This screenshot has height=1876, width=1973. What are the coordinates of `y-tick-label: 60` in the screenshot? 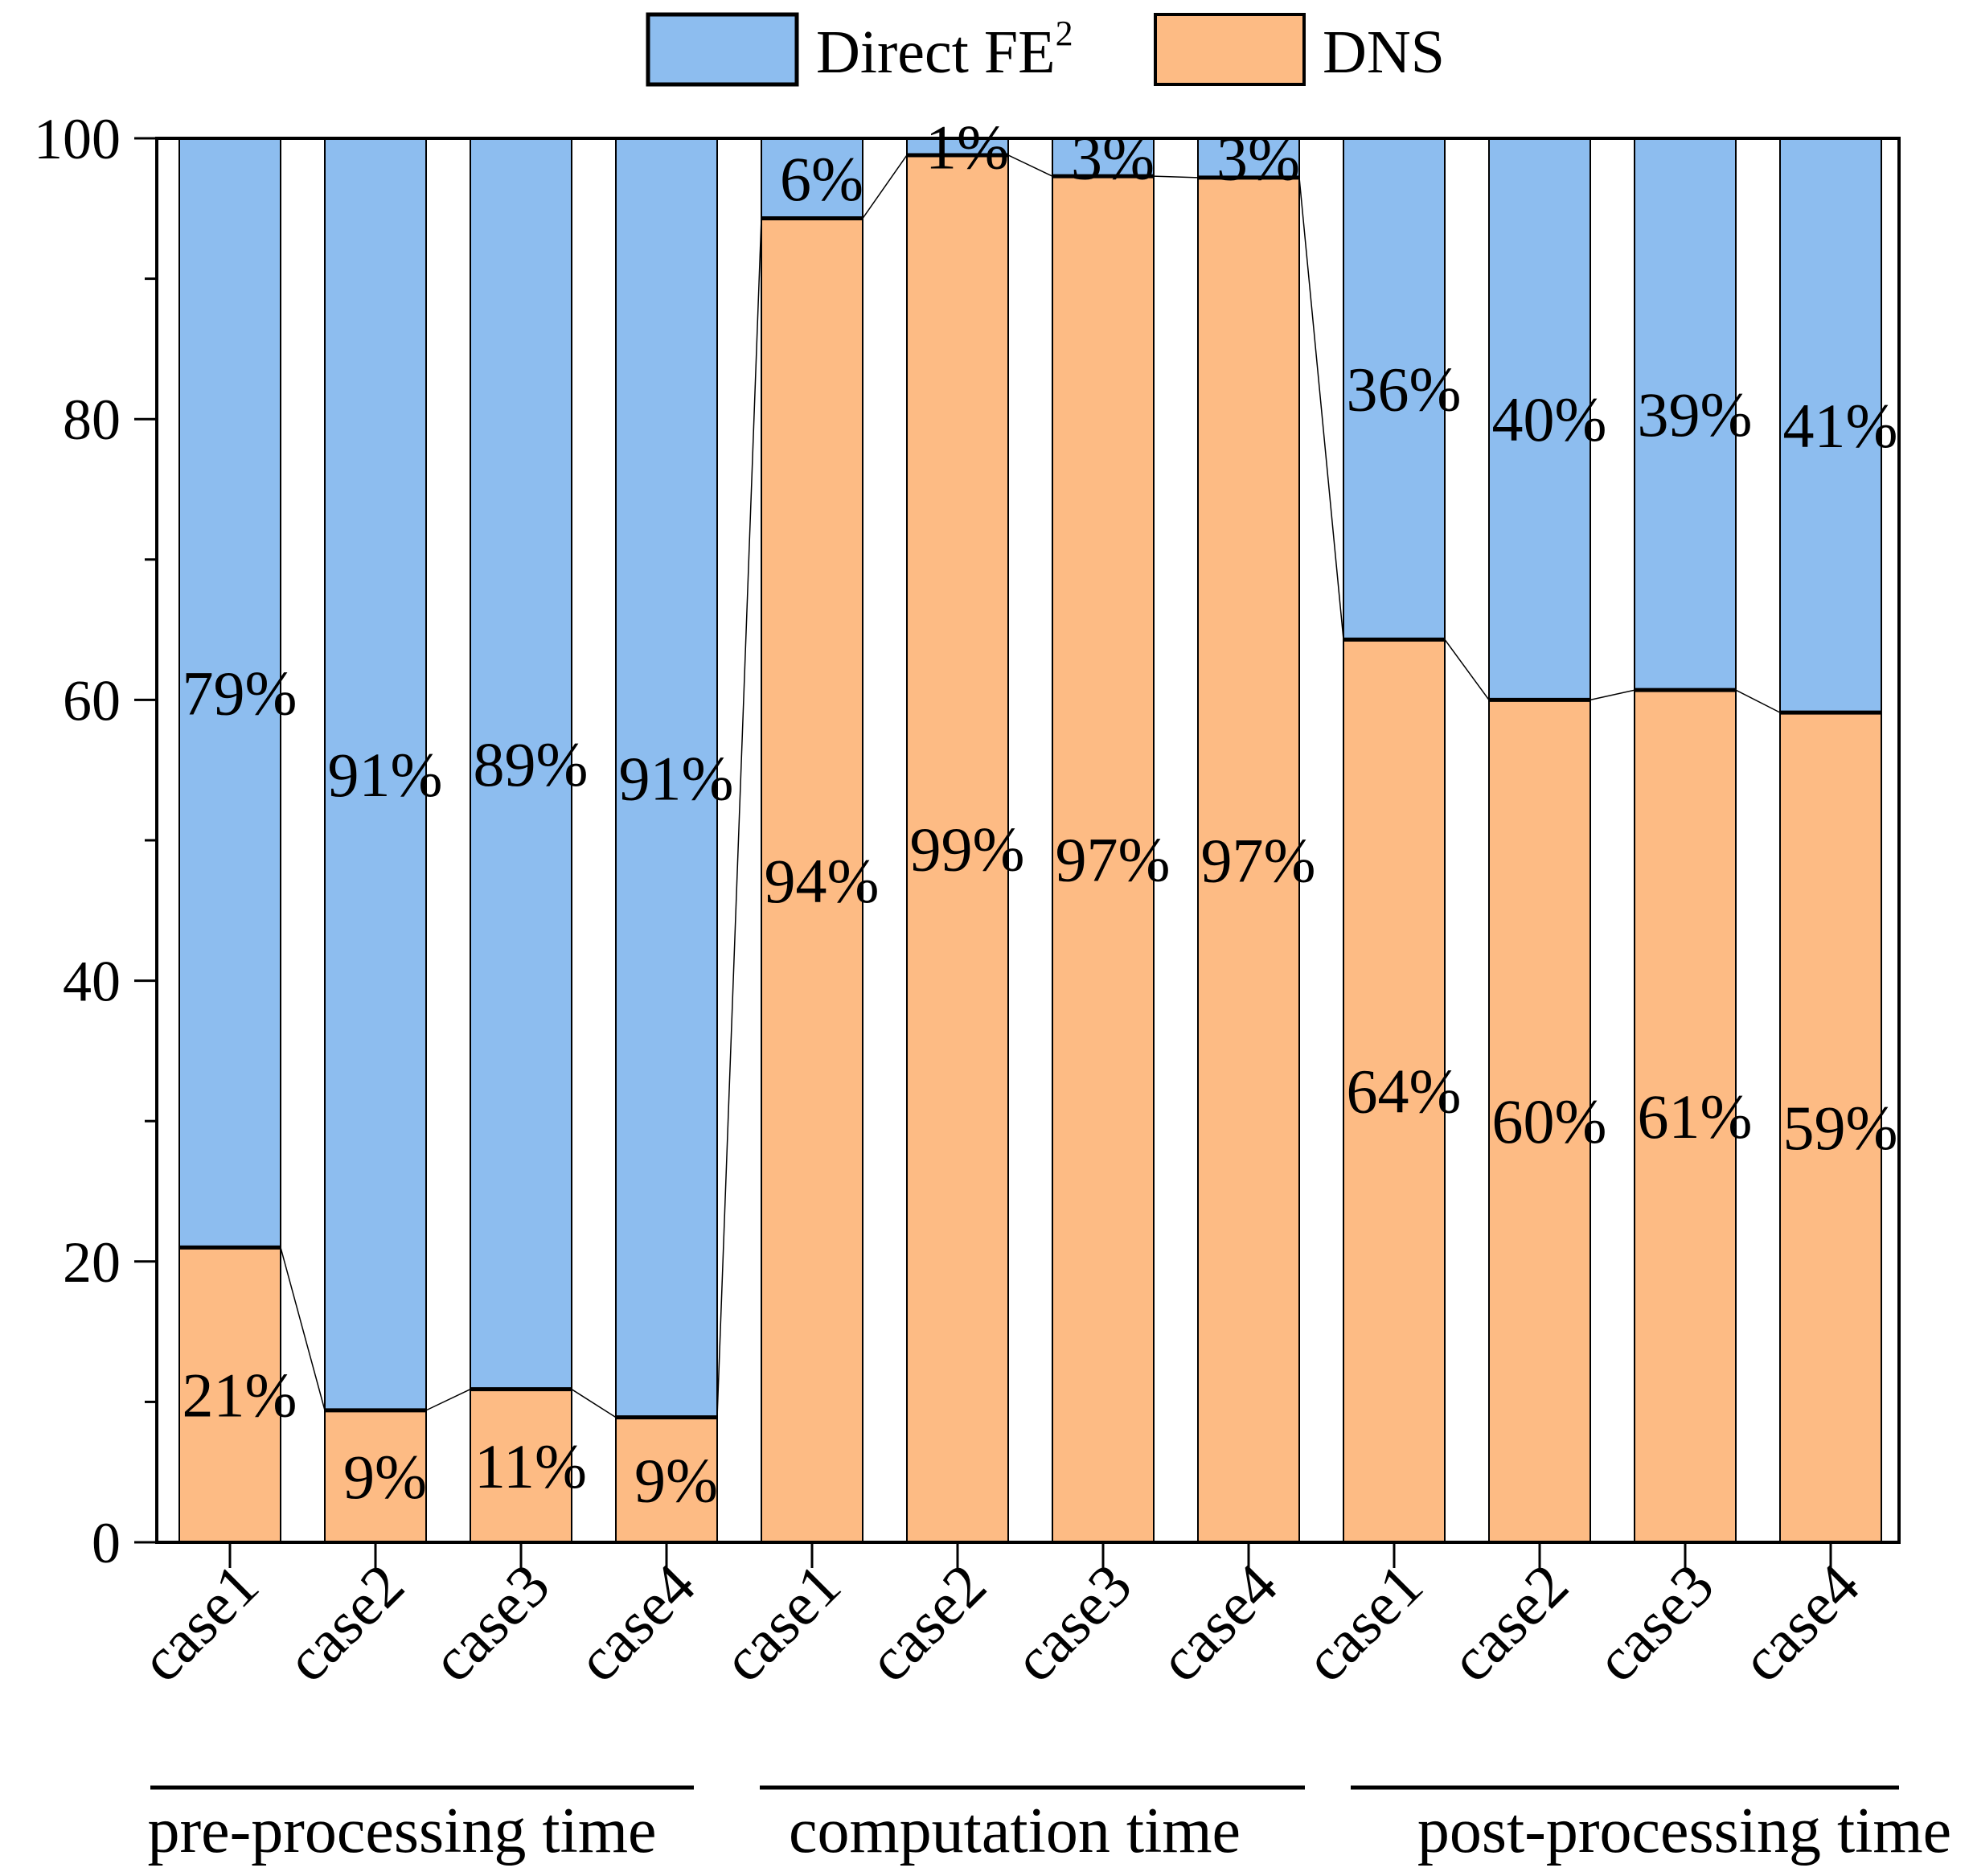 It's located at (92, 700).